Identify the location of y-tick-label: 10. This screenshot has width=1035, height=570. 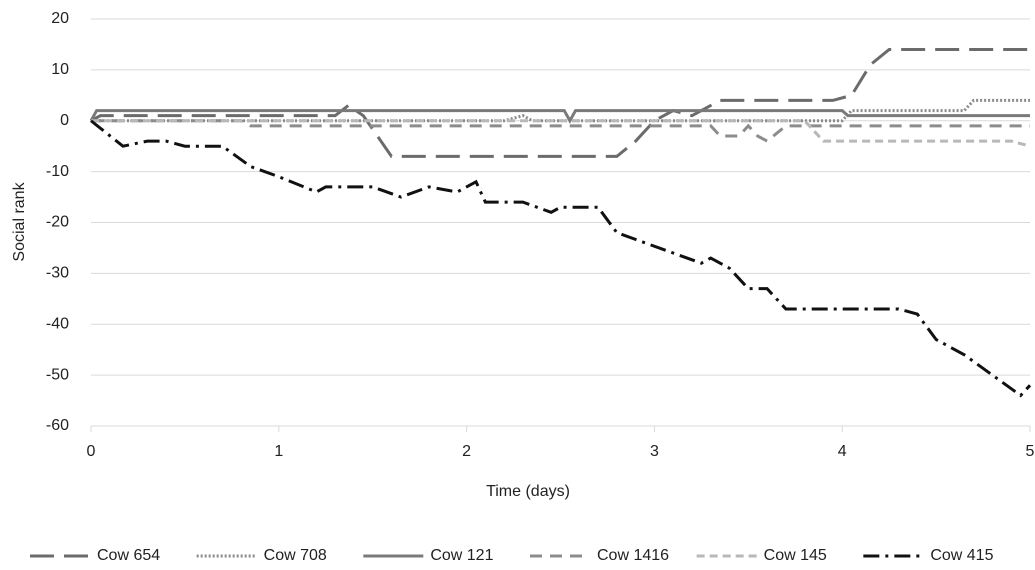
(60, 69).